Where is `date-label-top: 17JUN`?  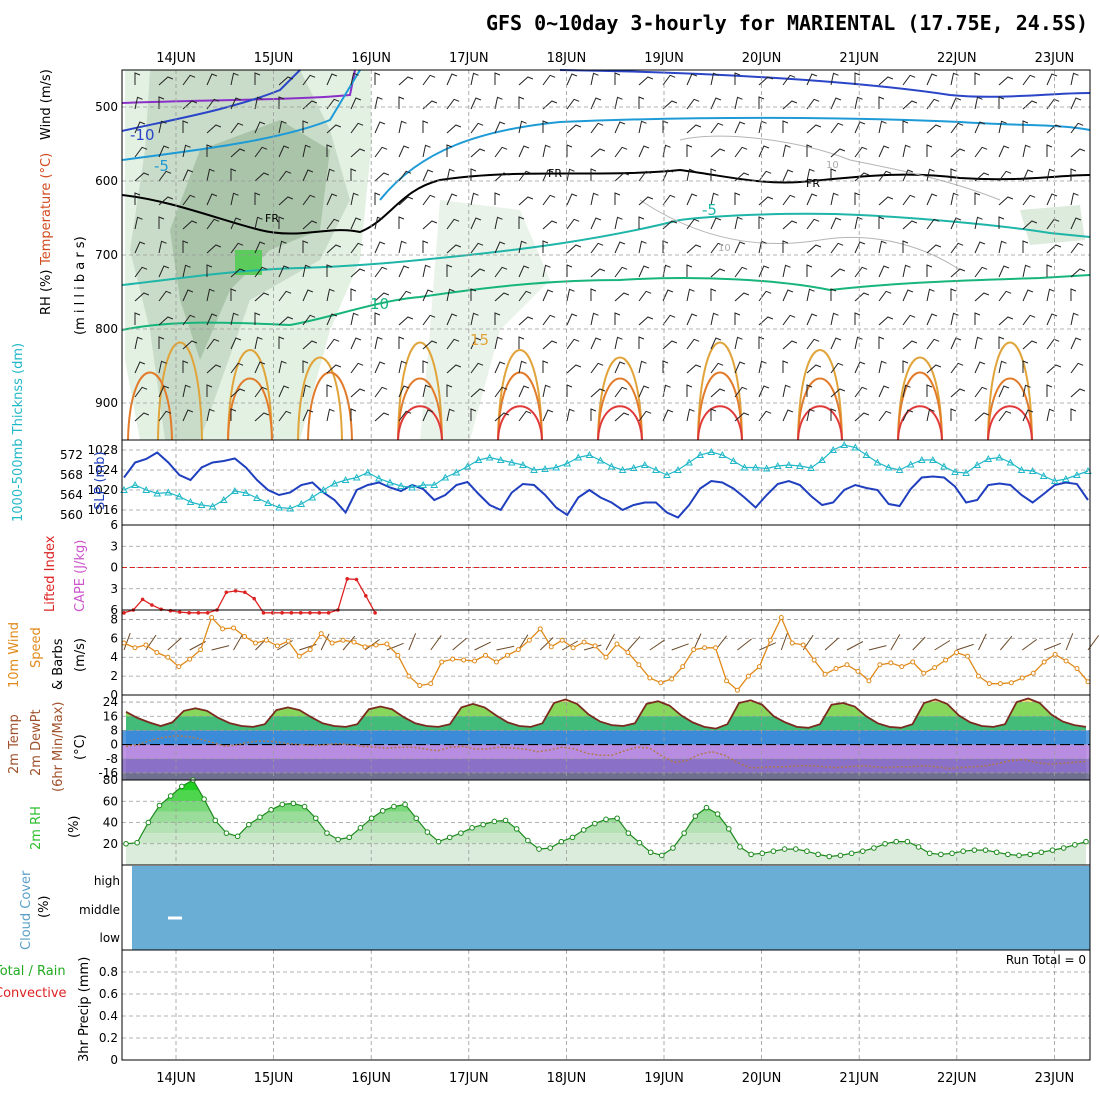 date-label-top: 17JUN is located at coordinates (469, 58).